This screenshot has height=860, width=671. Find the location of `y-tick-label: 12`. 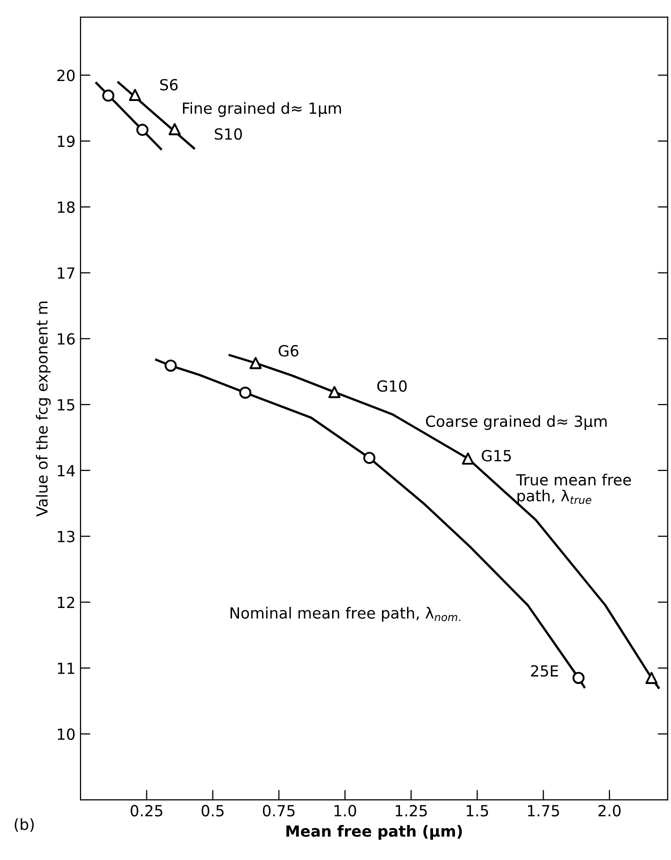

y-tick-label: 12 is located at coordinates (66, 602).